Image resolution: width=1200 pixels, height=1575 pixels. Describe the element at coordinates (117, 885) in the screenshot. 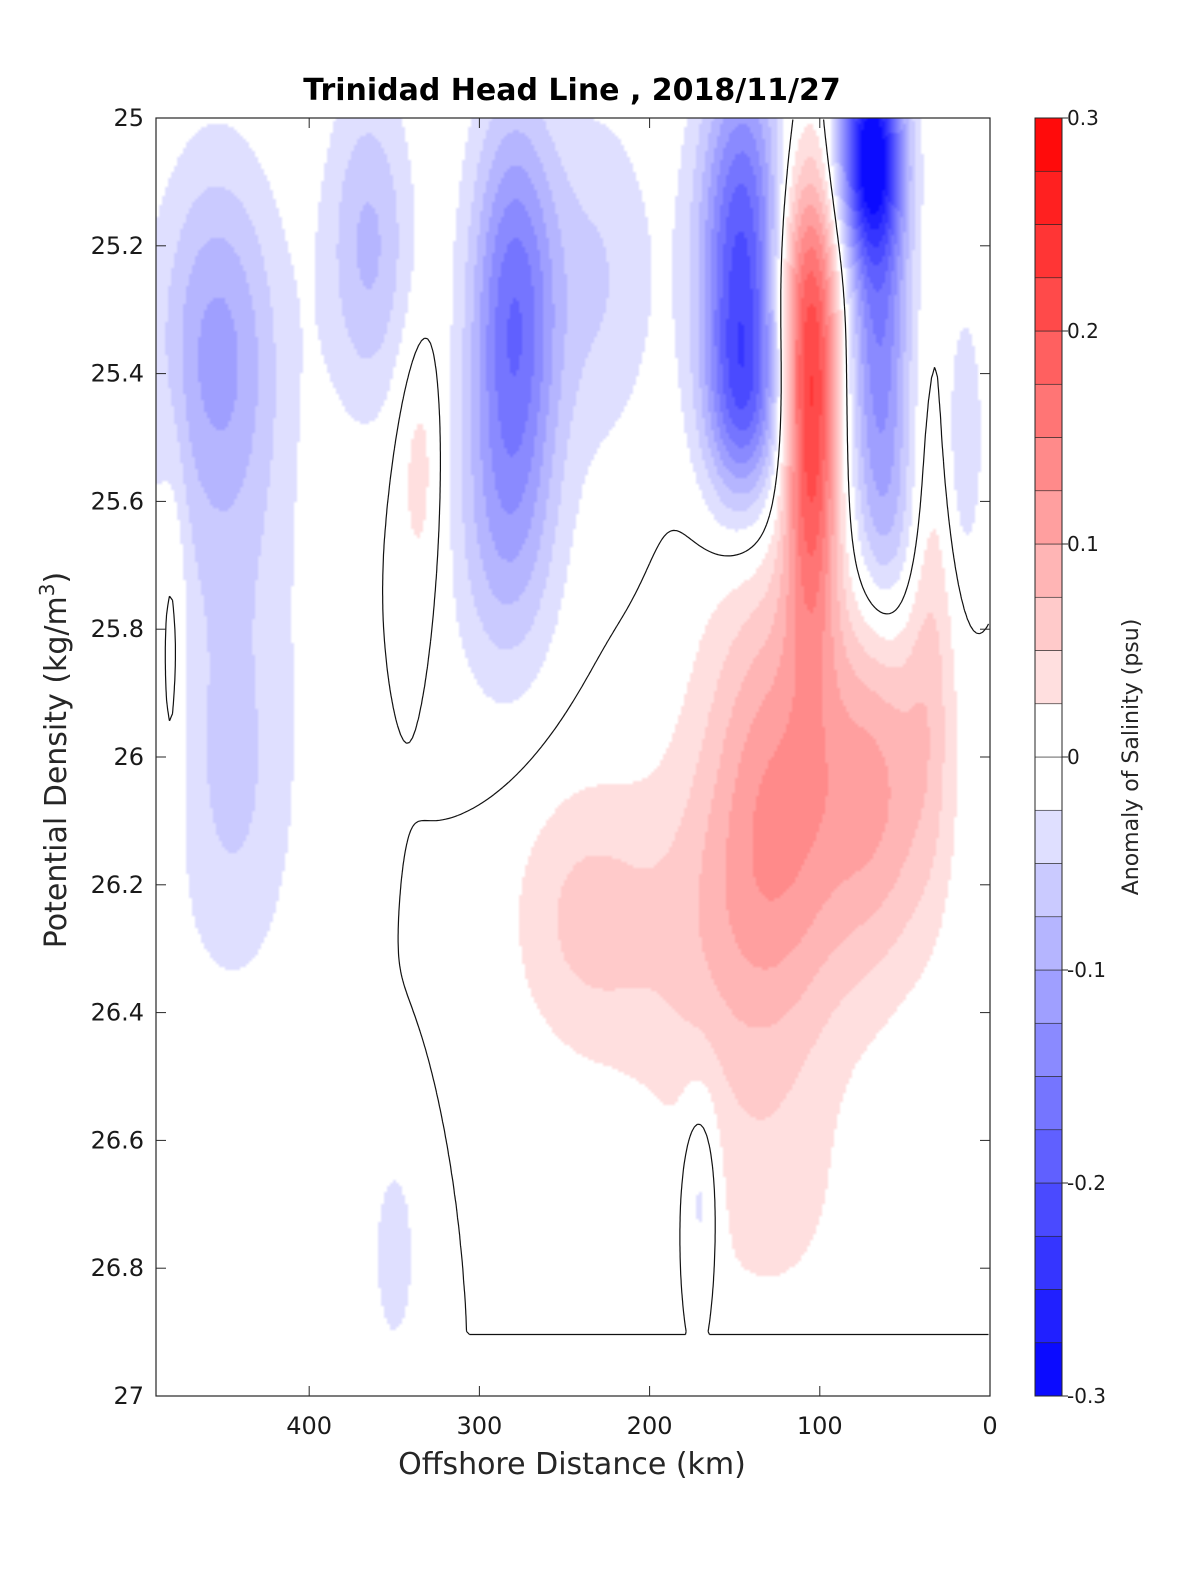

I see `y-tick-label: 26.2` at that location.